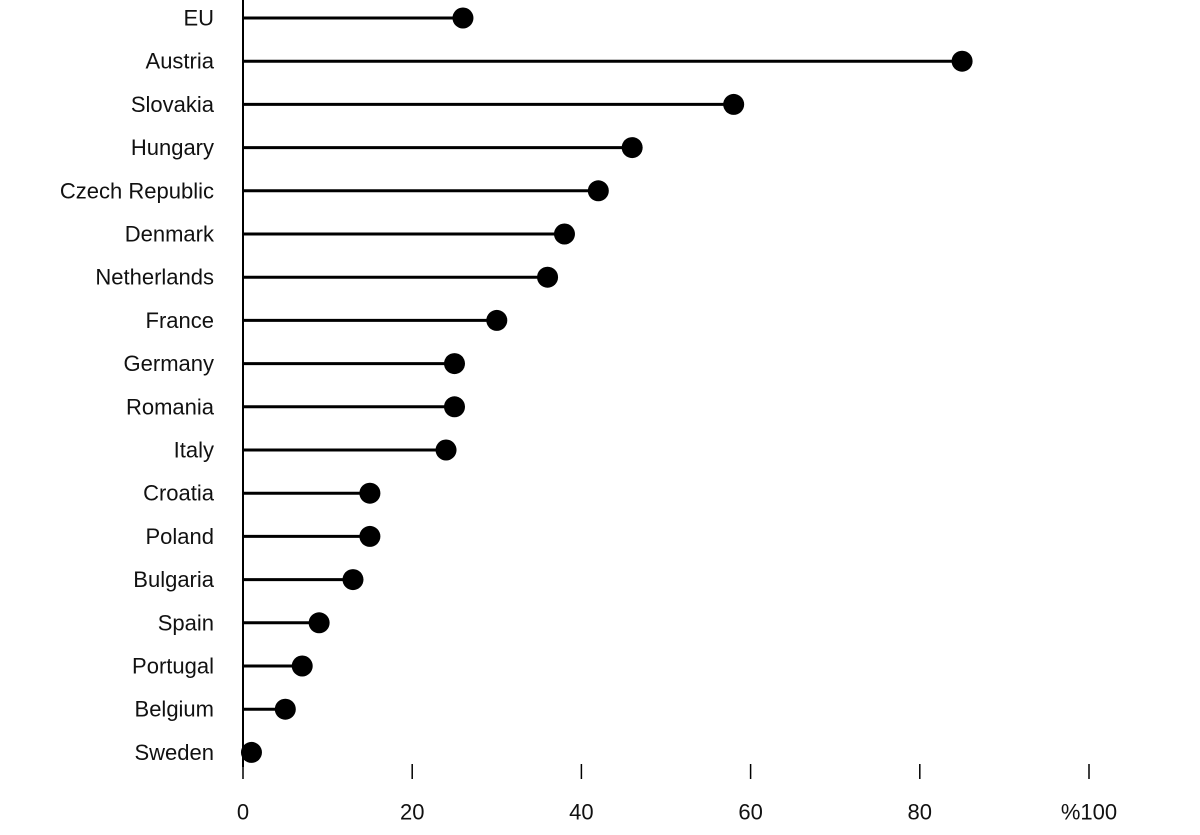  I want to click on x-tick-label: 80, so click(920, 812).